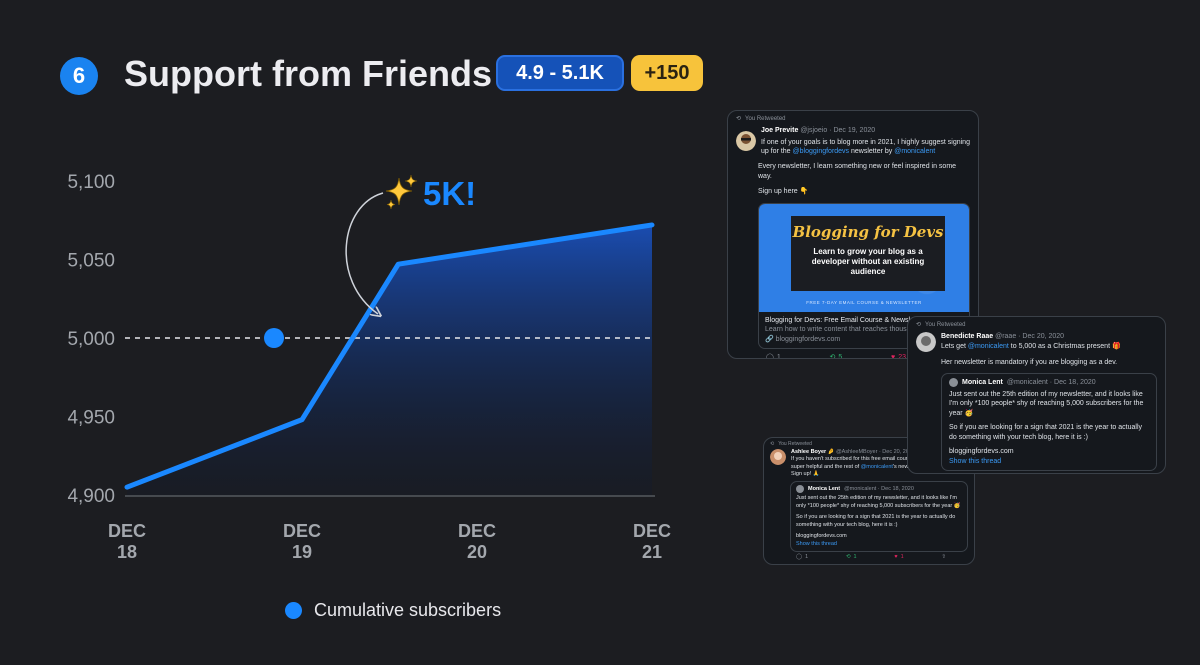  What do you see at coordinates (803, 339) in the screenshot?
I see `link-url: 🔗 bloggingfordevs.com` at bounding box center [803, 339].